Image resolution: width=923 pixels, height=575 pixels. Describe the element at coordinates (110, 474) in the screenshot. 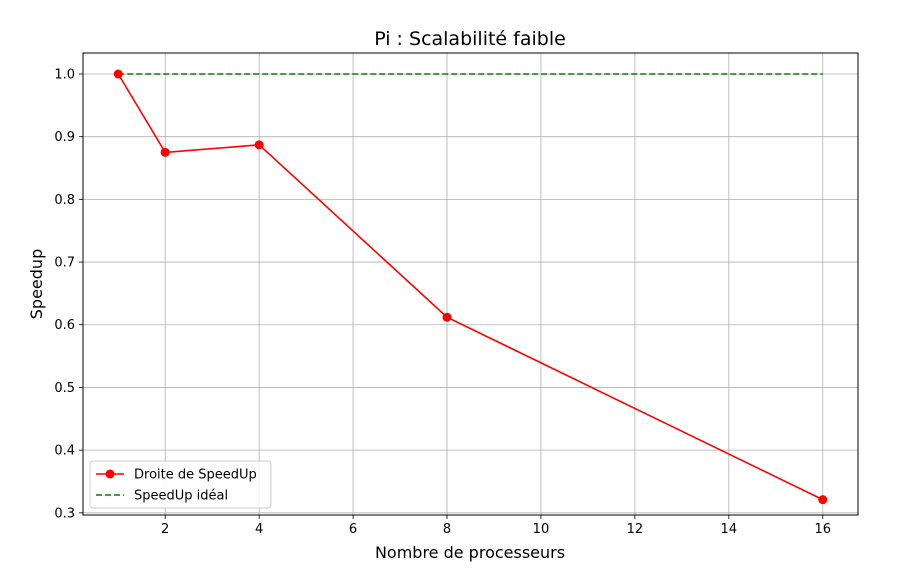

I see `legend-marker` at that location.